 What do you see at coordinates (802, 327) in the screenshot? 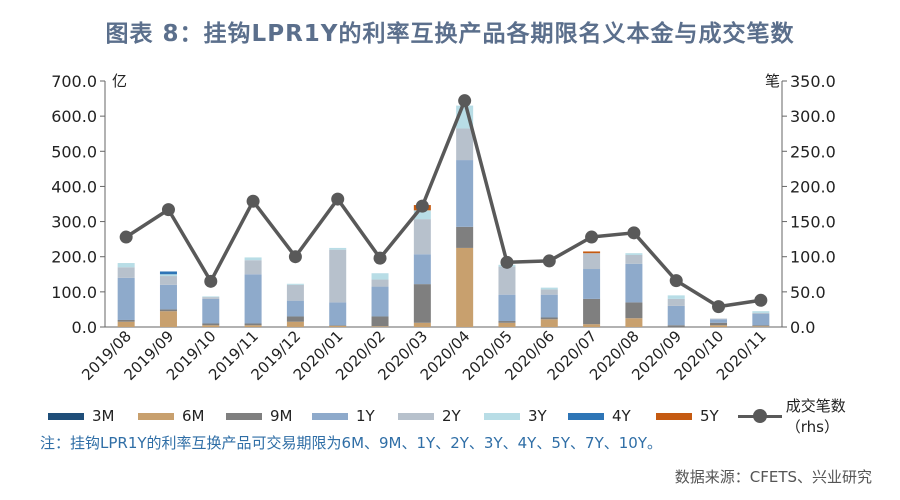
I see `right-tick-label: 0.0` at bounding box center [802, 327].